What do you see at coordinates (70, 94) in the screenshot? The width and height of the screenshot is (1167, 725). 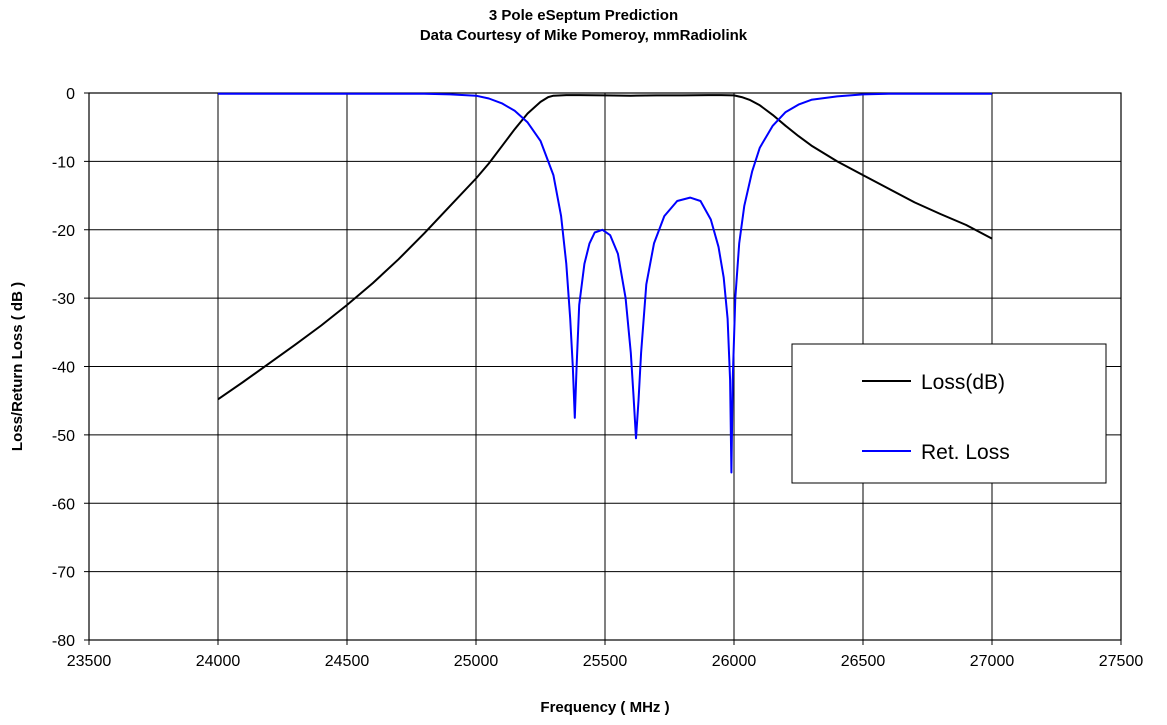 I see `y-tick-label: 0` at bounding box center [70, 94].